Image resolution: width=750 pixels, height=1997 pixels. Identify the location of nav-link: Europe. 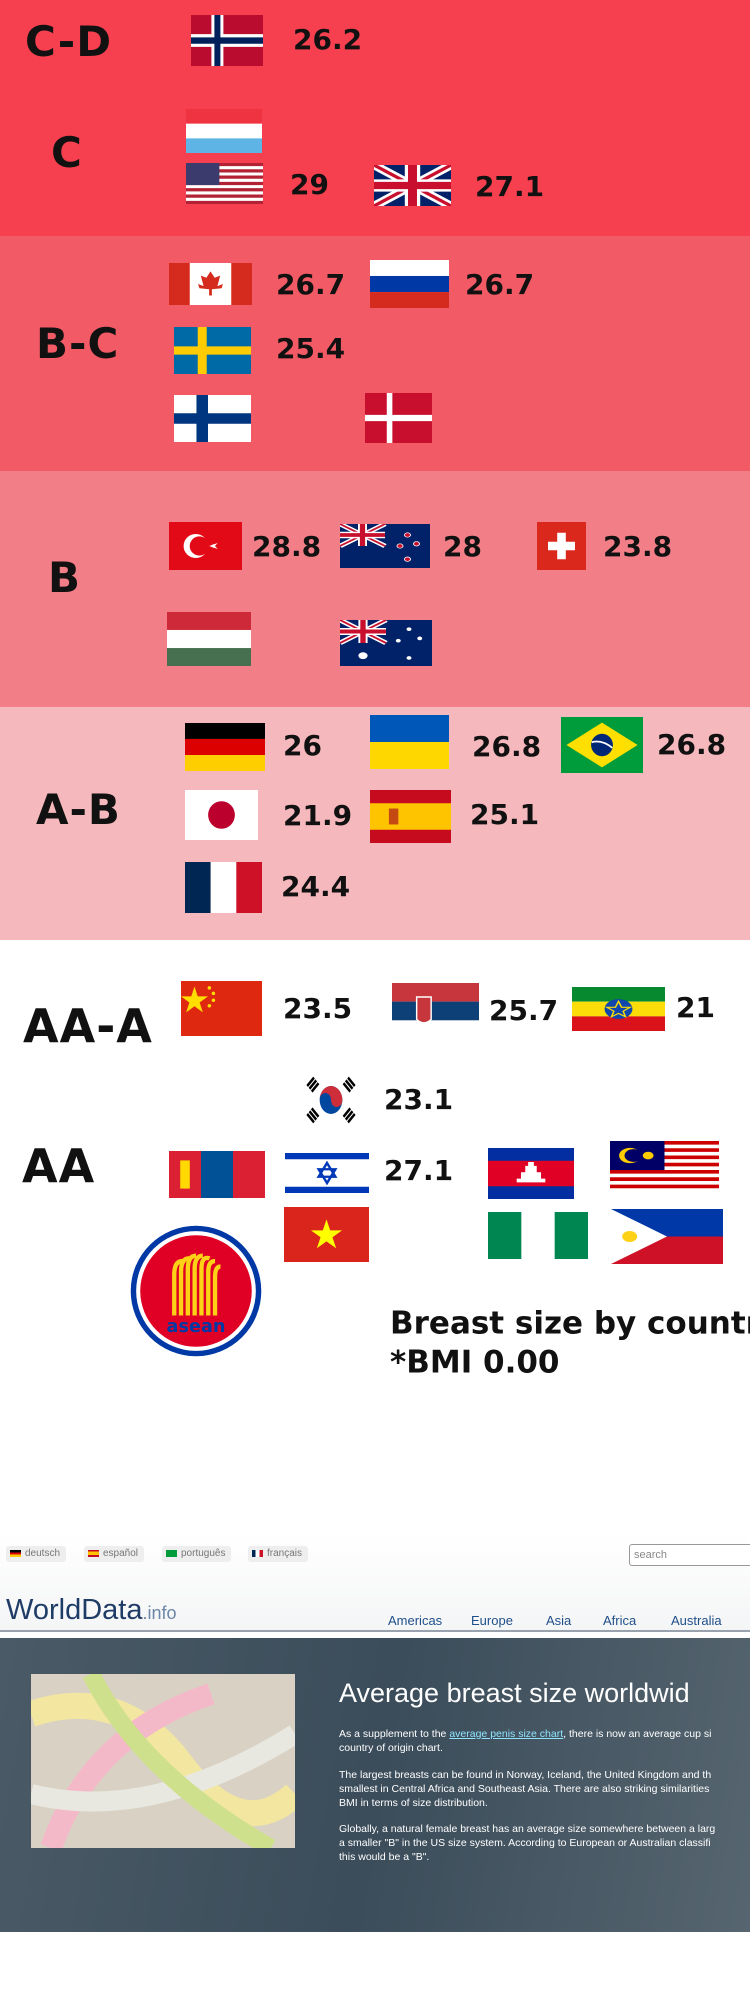
(492, 1620).